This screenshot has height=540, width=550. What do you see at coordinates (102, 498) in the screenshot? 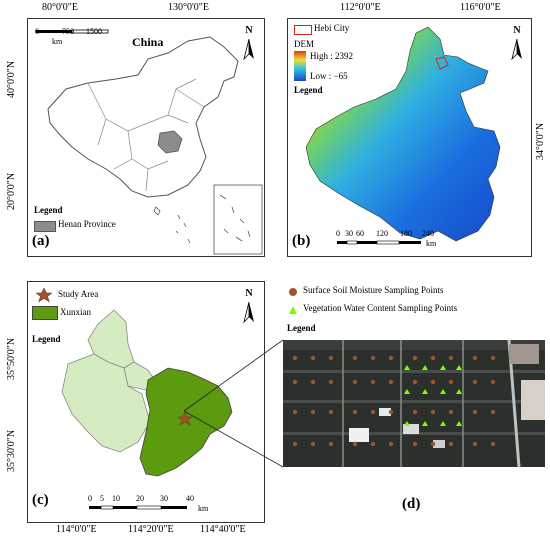
I see `c-scale-tick-1: 5` at bounding box center [102, 498].